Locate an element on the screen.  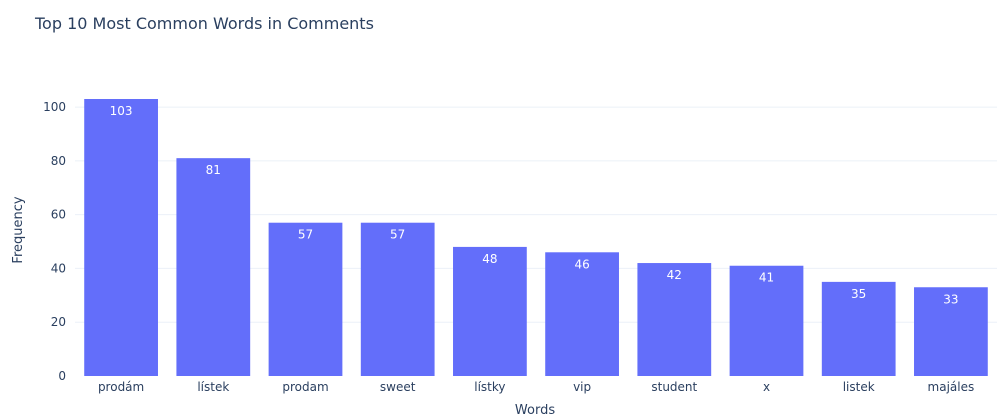
bar-value-label: 48 is located at coordinates (489, 259).